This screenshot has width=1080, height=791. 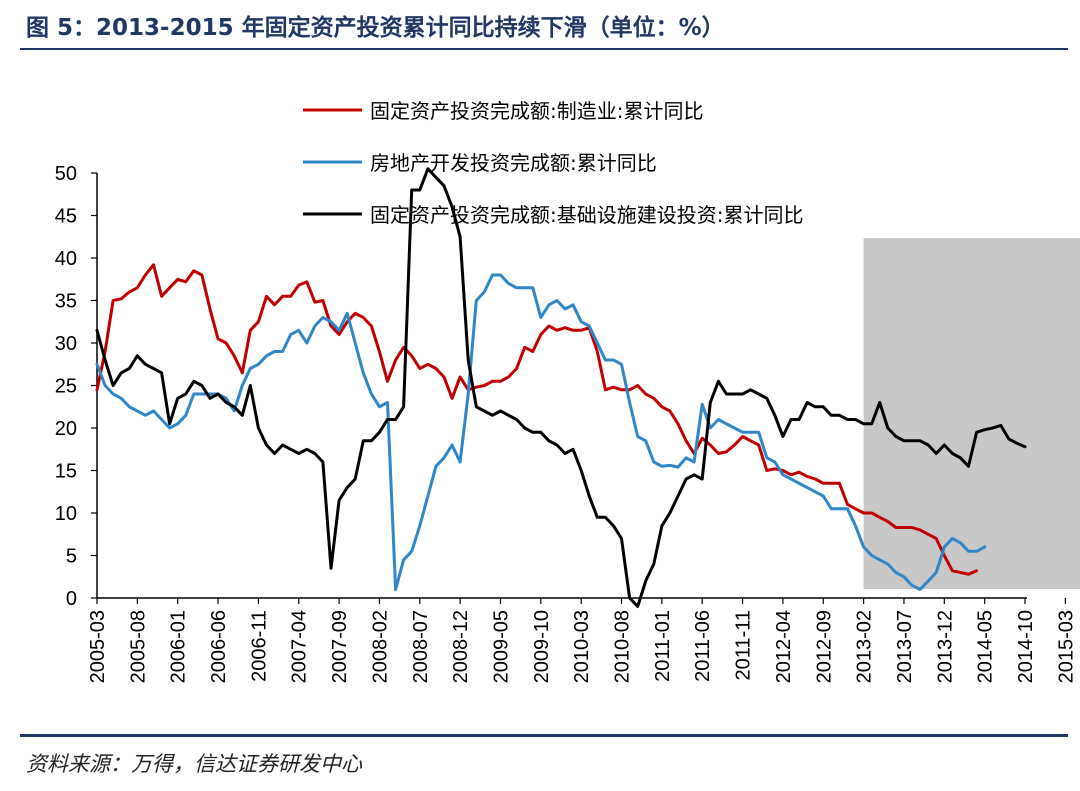 I want to click on x-tick-label: 2009-10, so click(x=542, y=646).